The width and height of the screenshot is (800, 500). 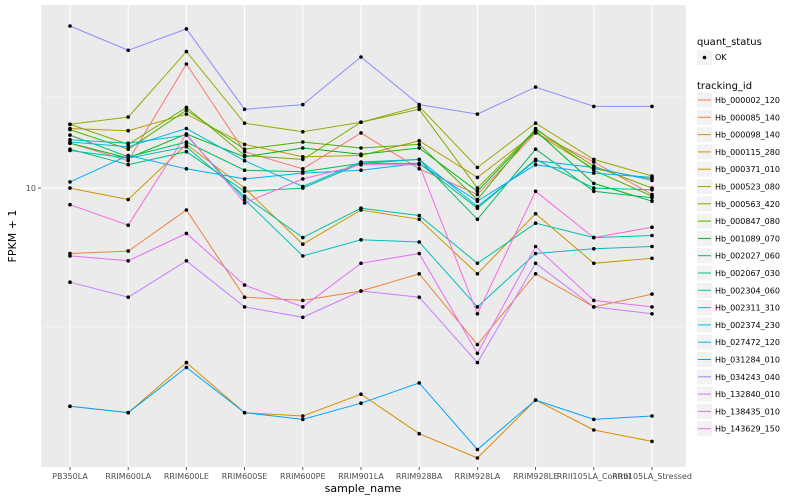 What do you see at coordinates (747, 204) in the screenshot?
I see `legend-label: Hb_000563_420` at bounding box center [747, 204].